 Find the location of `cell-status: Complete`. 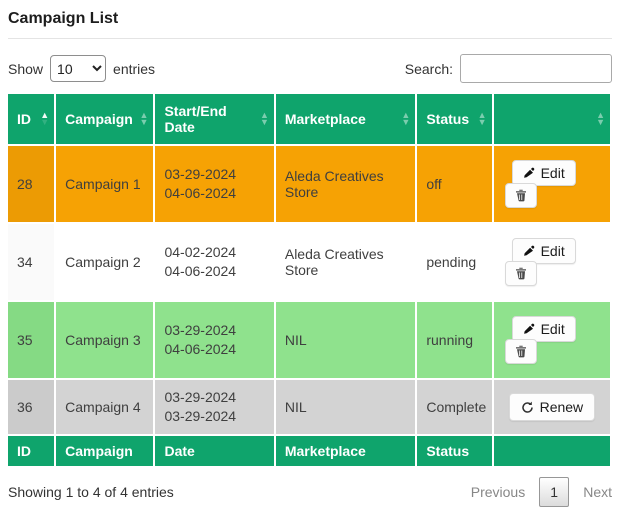

cell-status: Complete is located at coordinates (454, 407).